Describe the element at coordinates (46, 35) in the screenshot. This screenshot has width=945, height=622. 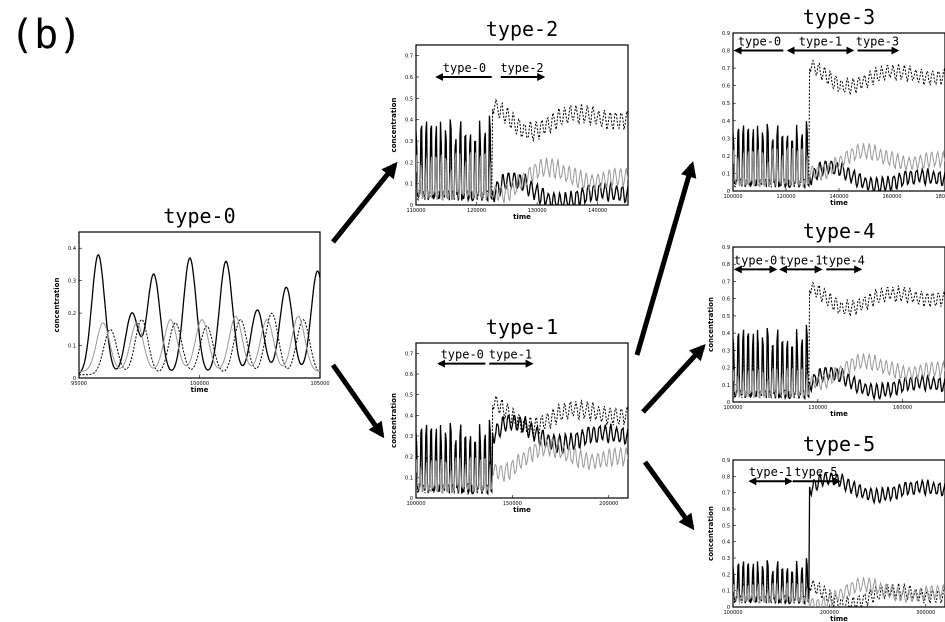
I see `panel-label: (b)` at that location.